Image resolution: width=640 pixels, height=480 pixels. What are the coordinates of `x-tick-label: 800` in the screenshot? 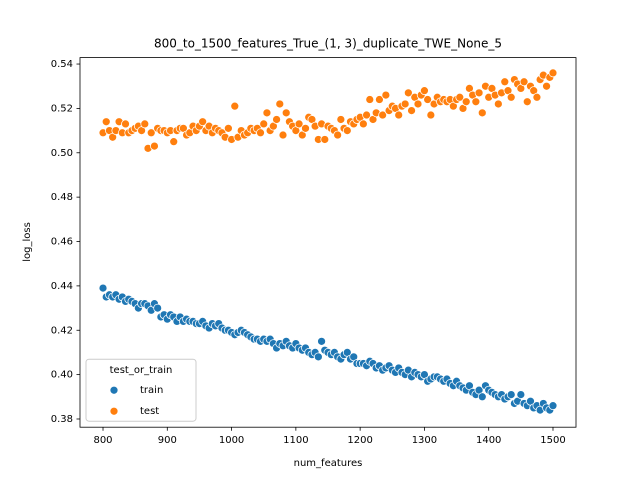 It's located at (102, 440).